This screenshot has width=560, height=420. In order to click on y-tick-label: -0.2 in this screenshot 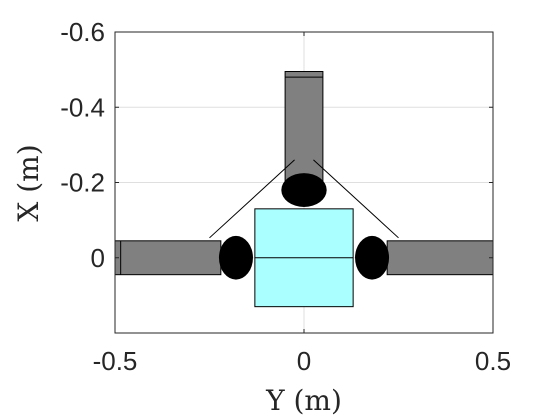, I will do `click(82, 183)`.